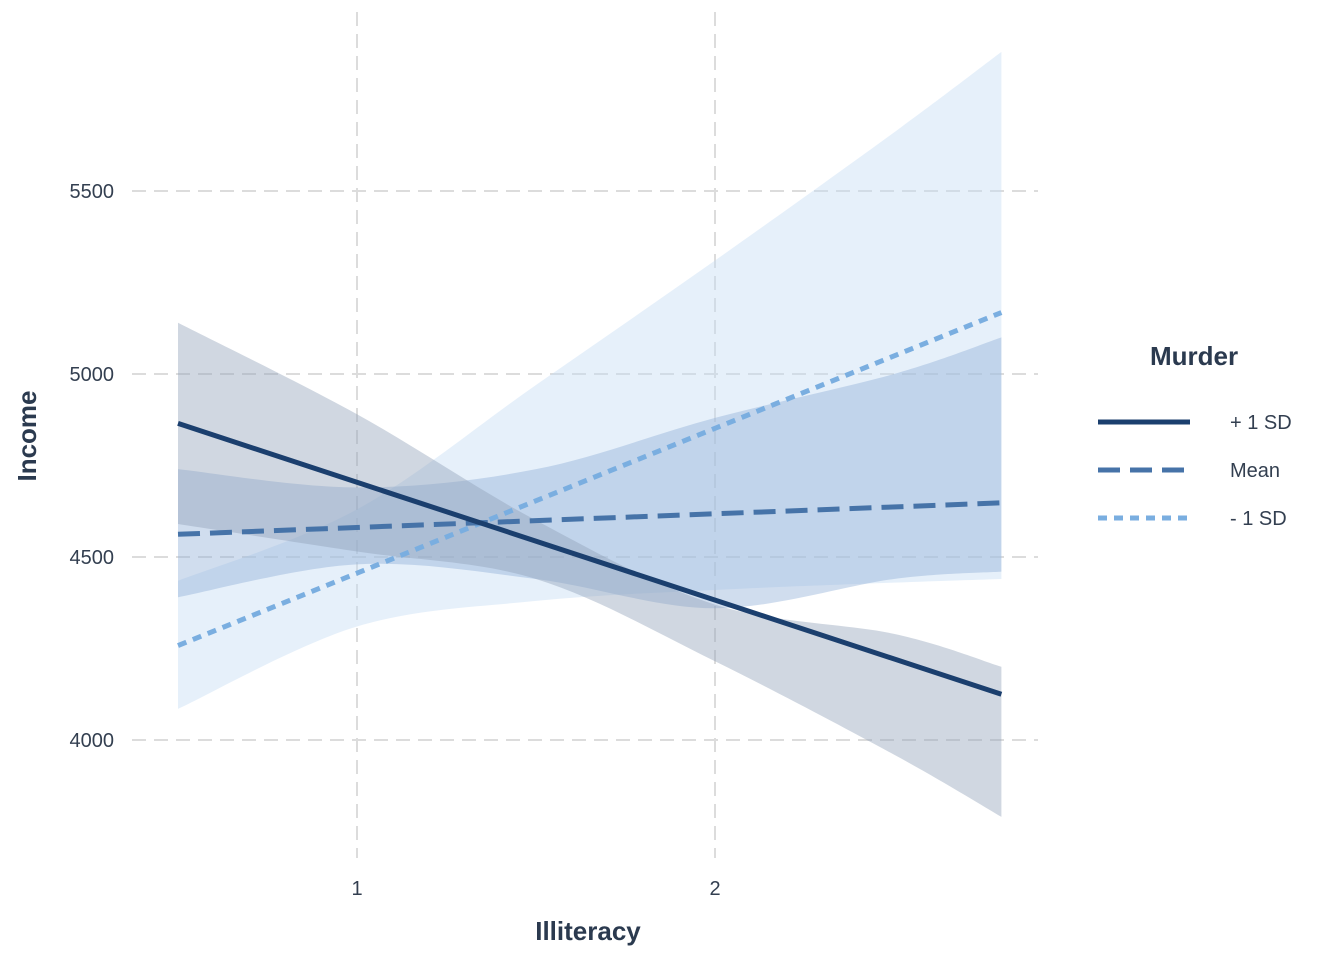 The height and width of the screenshot is (960, 1344). I want to click on legend-title: Murder, so click(1194, 356).